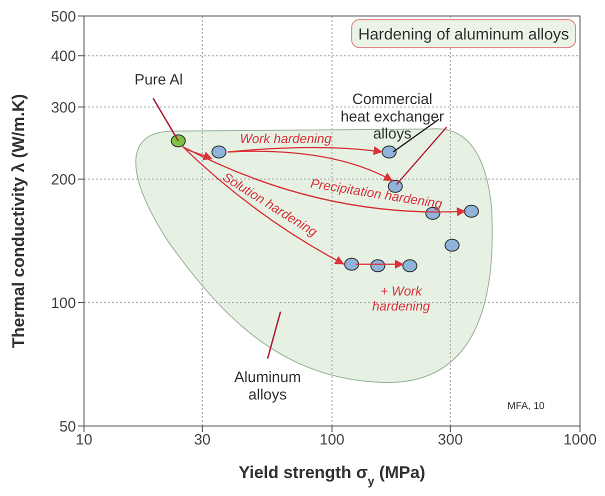 The width and height of the screenshot is (605, 496). What do you see at coordinates (202, 440) in the screenshot?
I see `x-tick-label: 30` at bounding box center [202, 440].